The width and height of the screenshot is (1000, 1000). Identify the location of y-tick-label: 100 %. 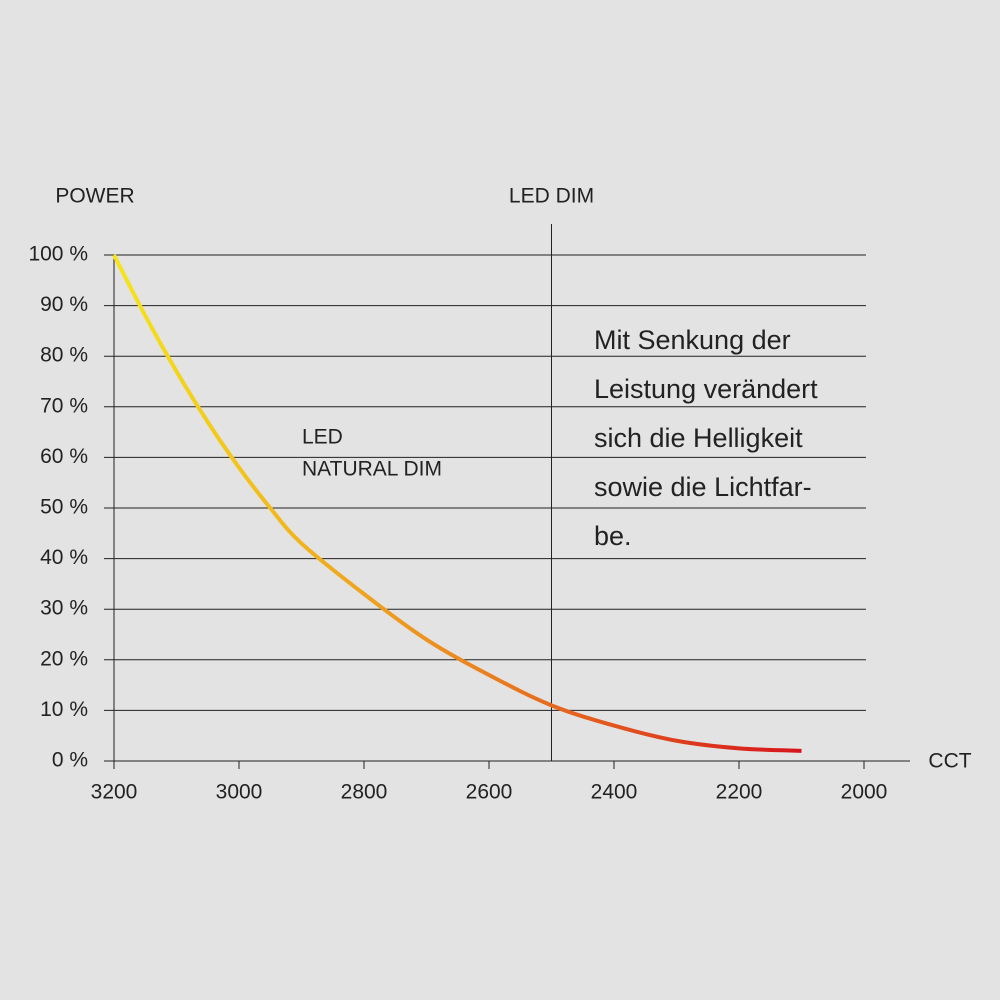
(58, 254).